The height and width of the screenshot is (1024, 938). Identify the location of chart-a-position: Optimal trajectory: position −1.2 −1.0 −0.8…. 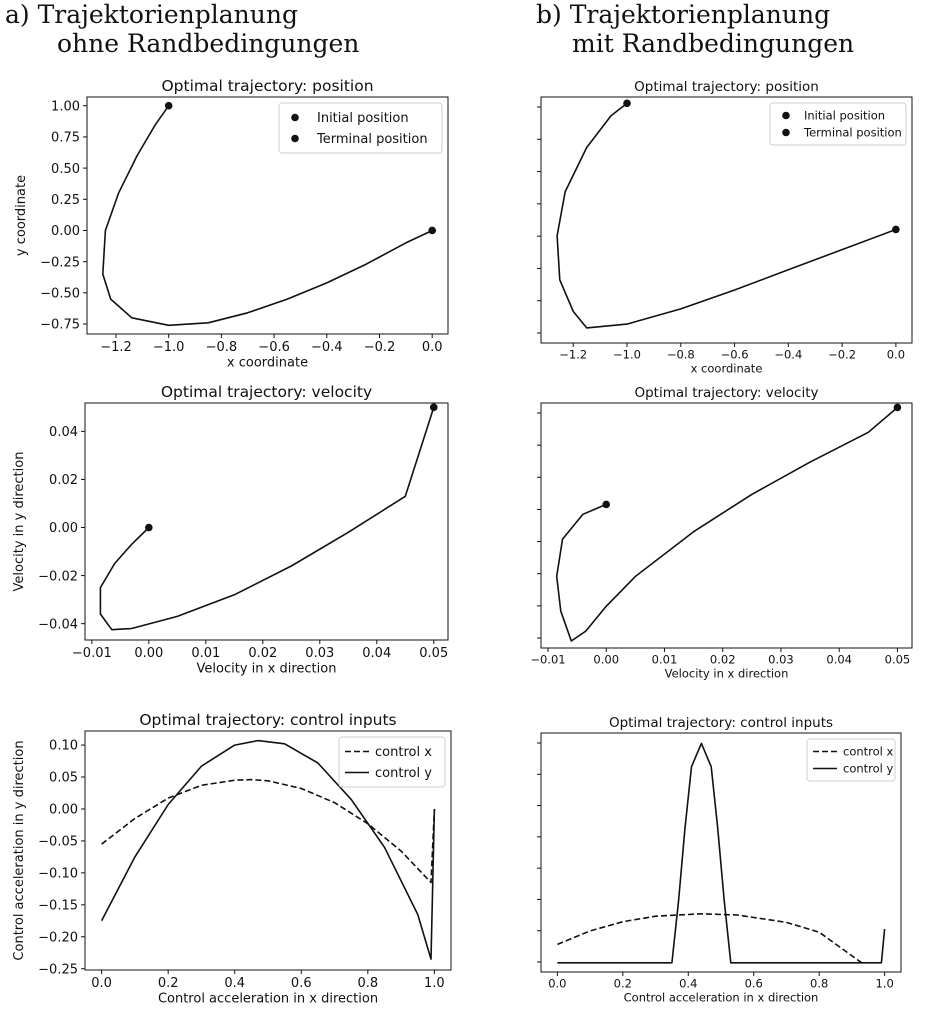
(231, 224).